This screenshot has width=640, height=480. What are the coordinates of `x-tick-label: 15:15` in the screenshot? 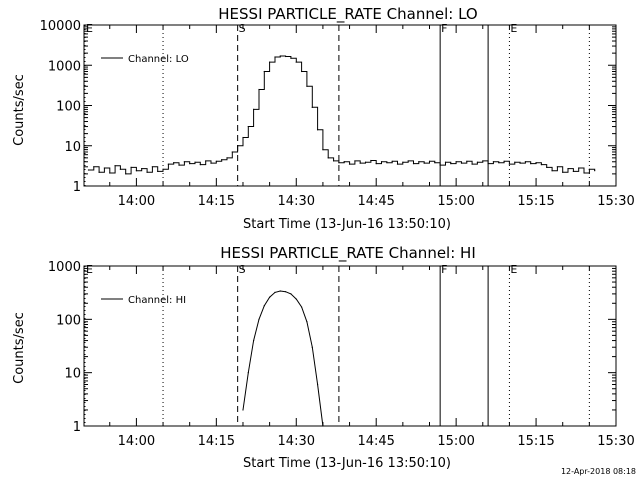 It's located at (535, 201).